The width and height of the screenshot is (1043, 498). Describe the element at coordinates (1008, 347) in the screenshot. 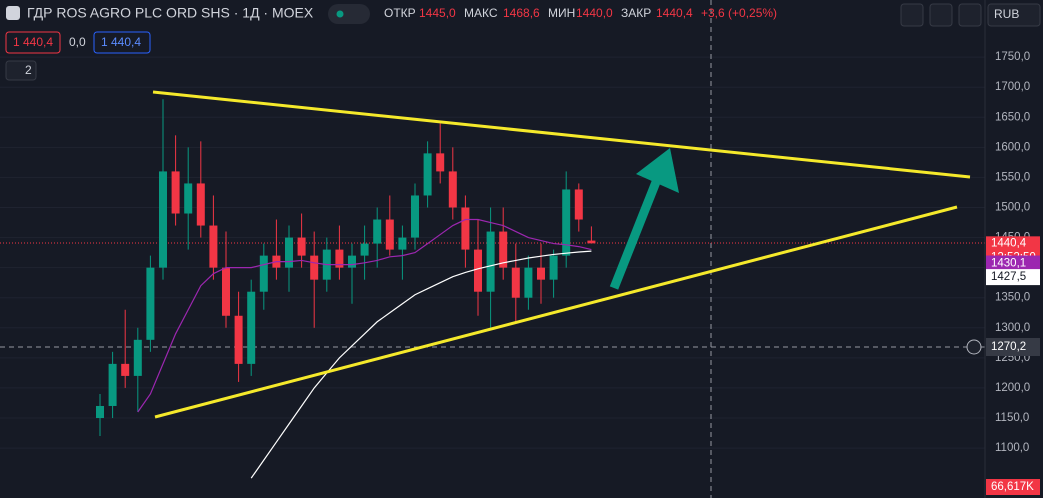

I see `crosshair-price: 1270,2` at that location.